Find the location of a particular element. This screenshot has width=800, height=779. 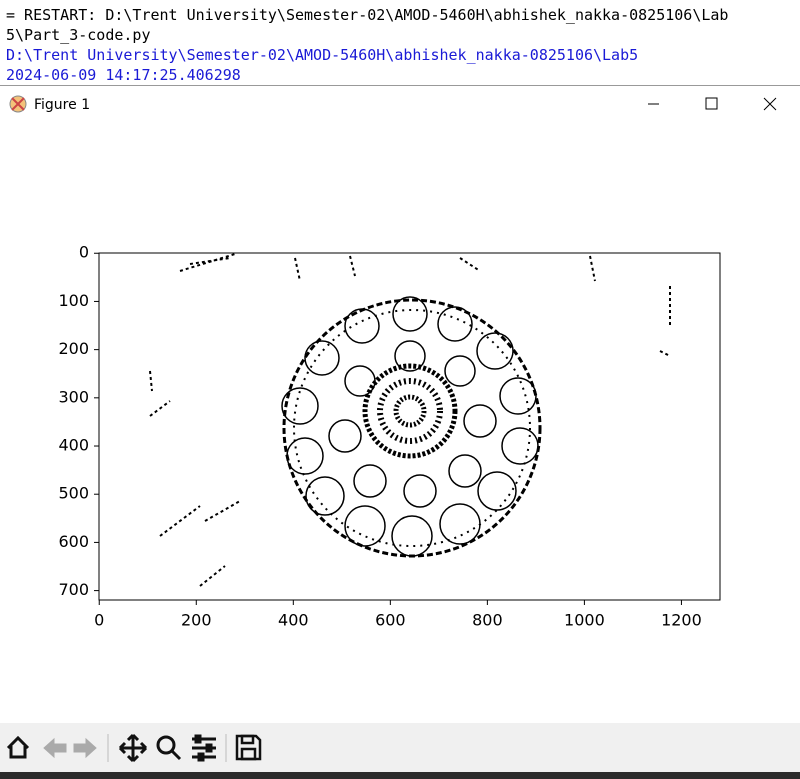

y-tick-label: 700 is located at coordinates (73, 589).